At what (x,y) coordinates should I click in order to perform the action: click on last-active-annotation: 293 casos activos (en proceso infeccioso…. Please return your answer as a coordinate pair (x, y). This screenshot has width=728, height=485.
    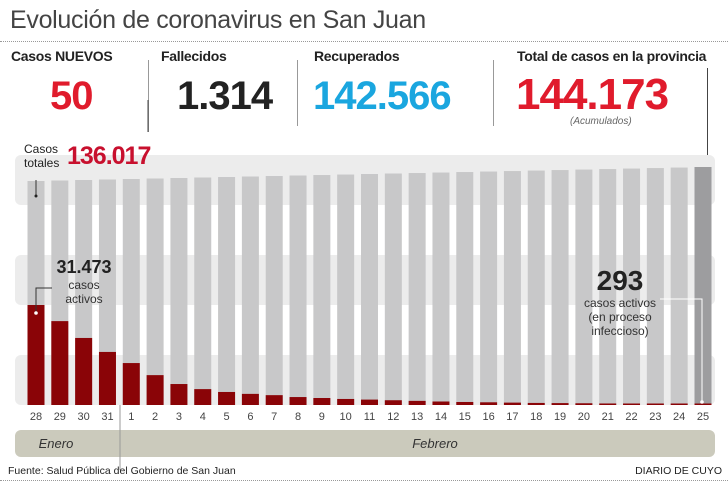
    Looking at the image, I should click on (620, 302).